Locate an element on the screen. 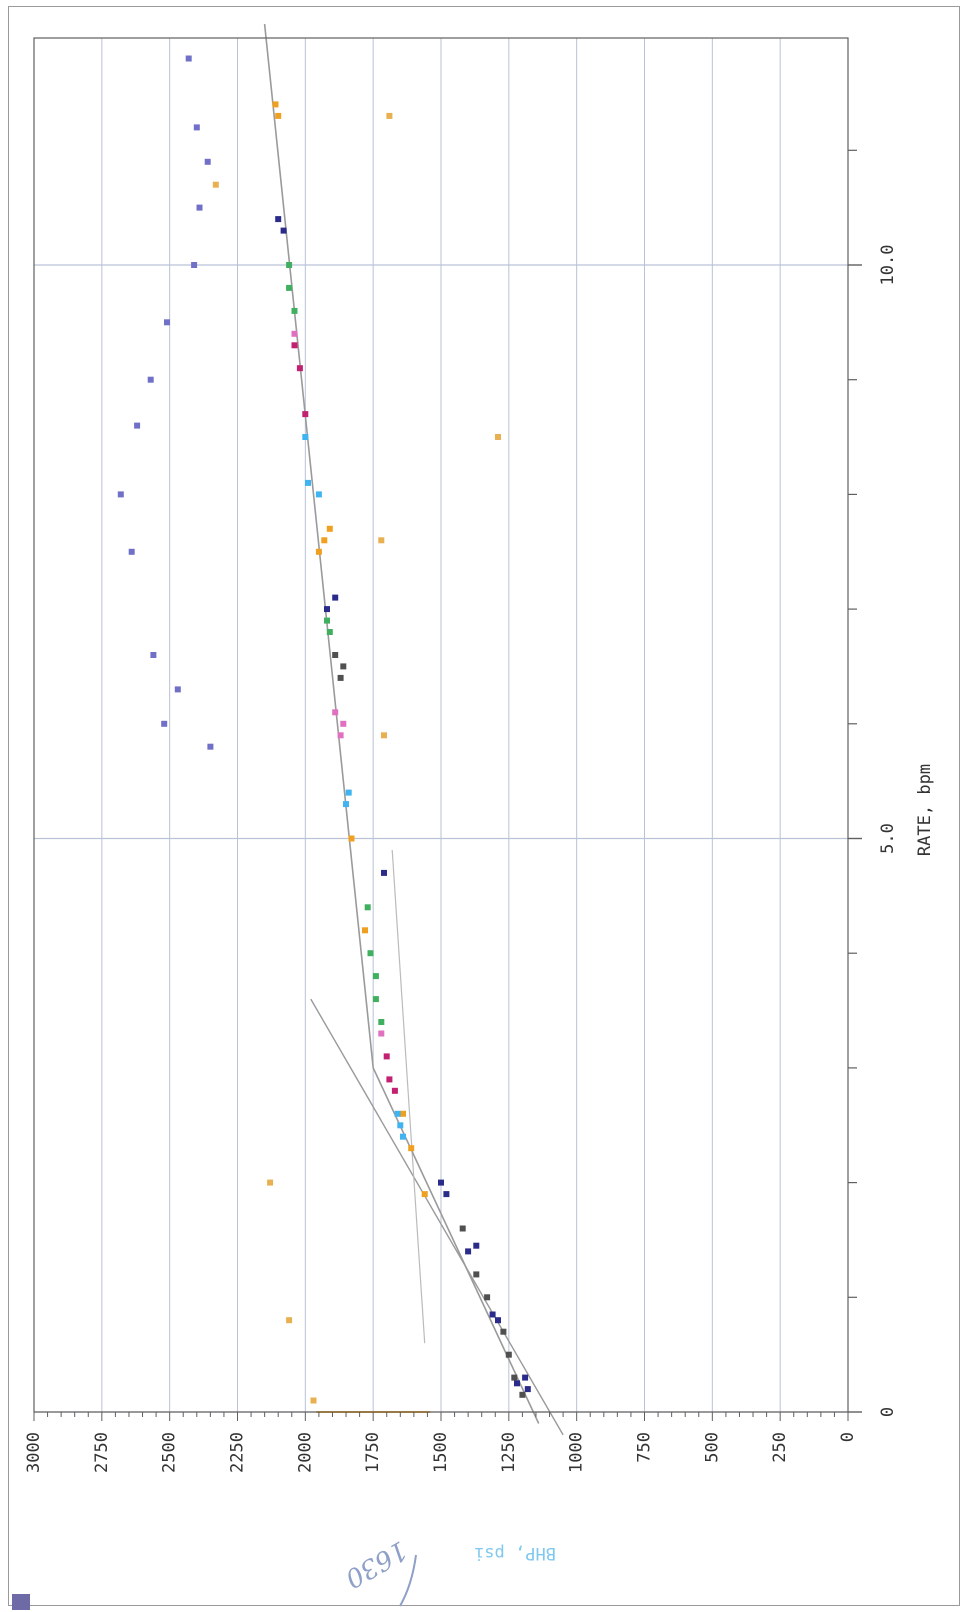  y-tick-label-group: 0 is located at coordinates (848, 1437).